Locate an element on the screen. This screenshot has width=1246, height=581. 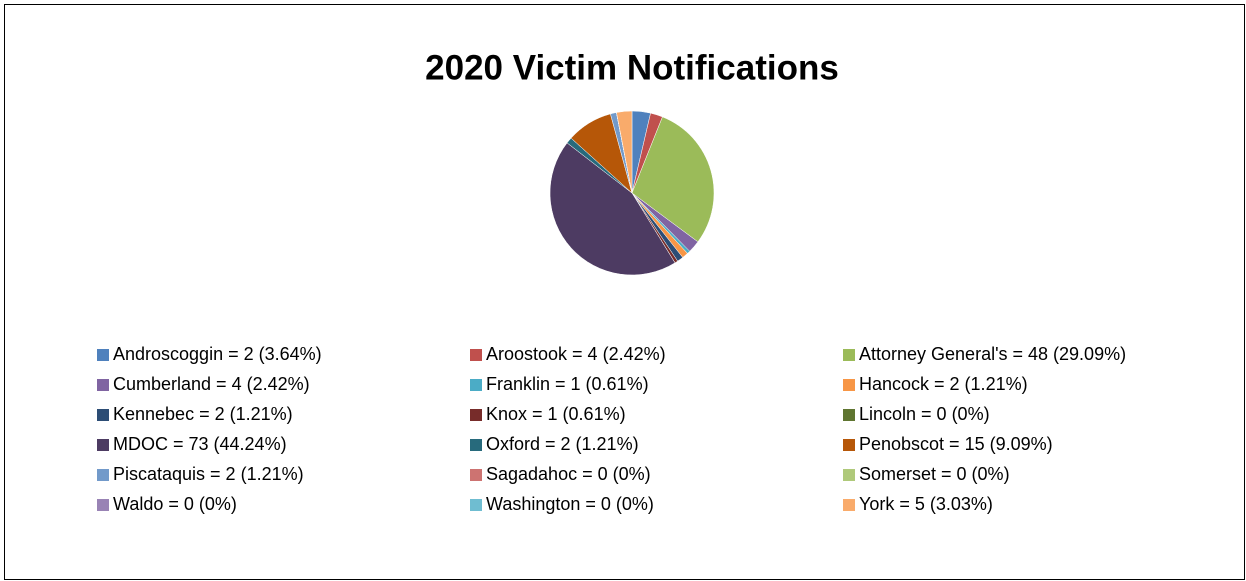
legend-label: Washington = 0 (0%) is located at coordinates (570, 504).